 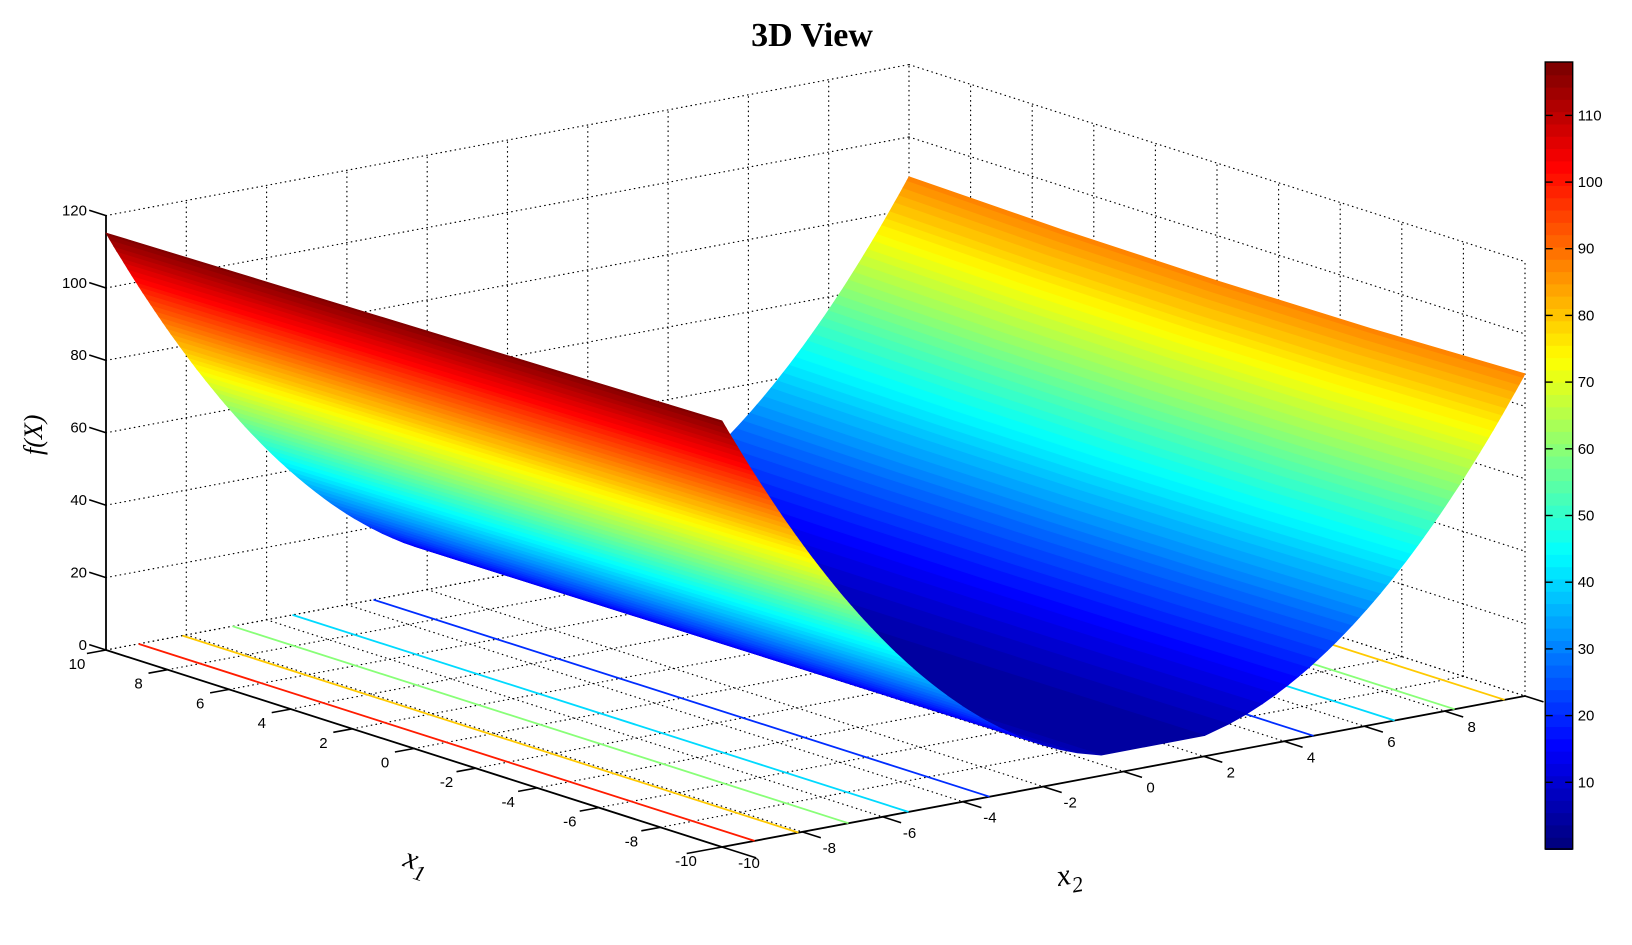 What do you see at coordinates (1586, 382) in the screenshot?
I see `svg-text: 70` at bounding box center [1586, 382].